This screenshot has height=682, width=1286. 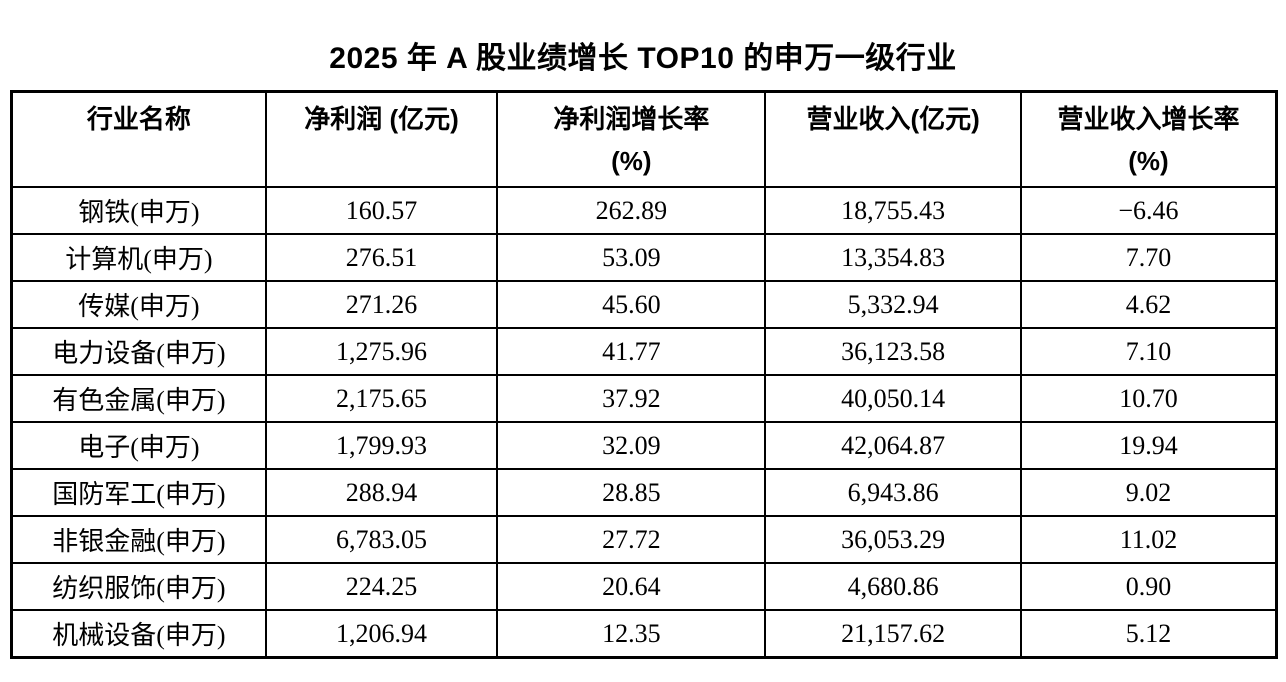 What do you see at coordinates (631, 634) in the screenshot?
I see `cell-net-profit-growth: 12.35` at bounding box center [631, 634].